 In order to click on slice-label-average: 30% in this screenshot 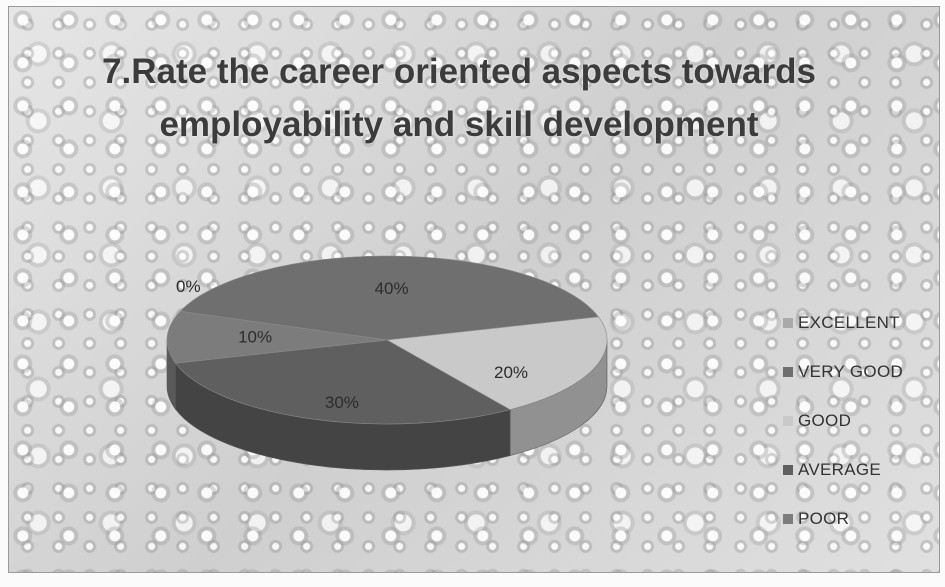, I will do `click(342, 402)`.